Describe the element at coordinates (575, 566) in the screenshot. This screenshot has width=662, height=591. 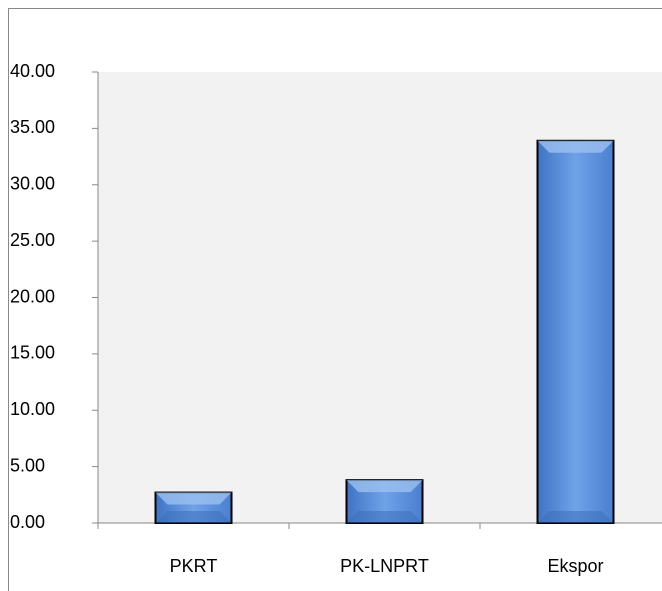
I see `x-tick-label: Ekspor` at that location.